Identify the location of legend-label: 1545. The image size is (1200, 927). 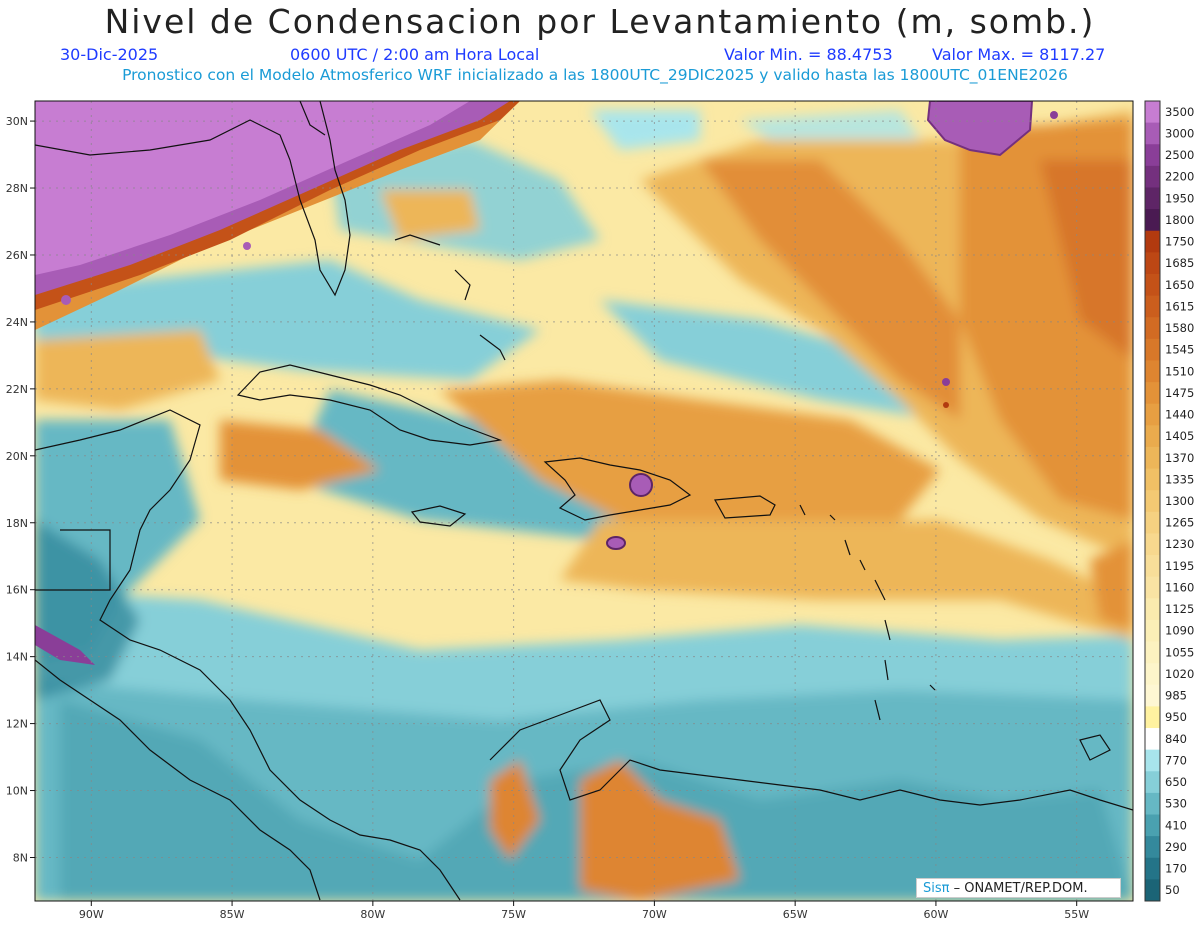
(1179, 350).